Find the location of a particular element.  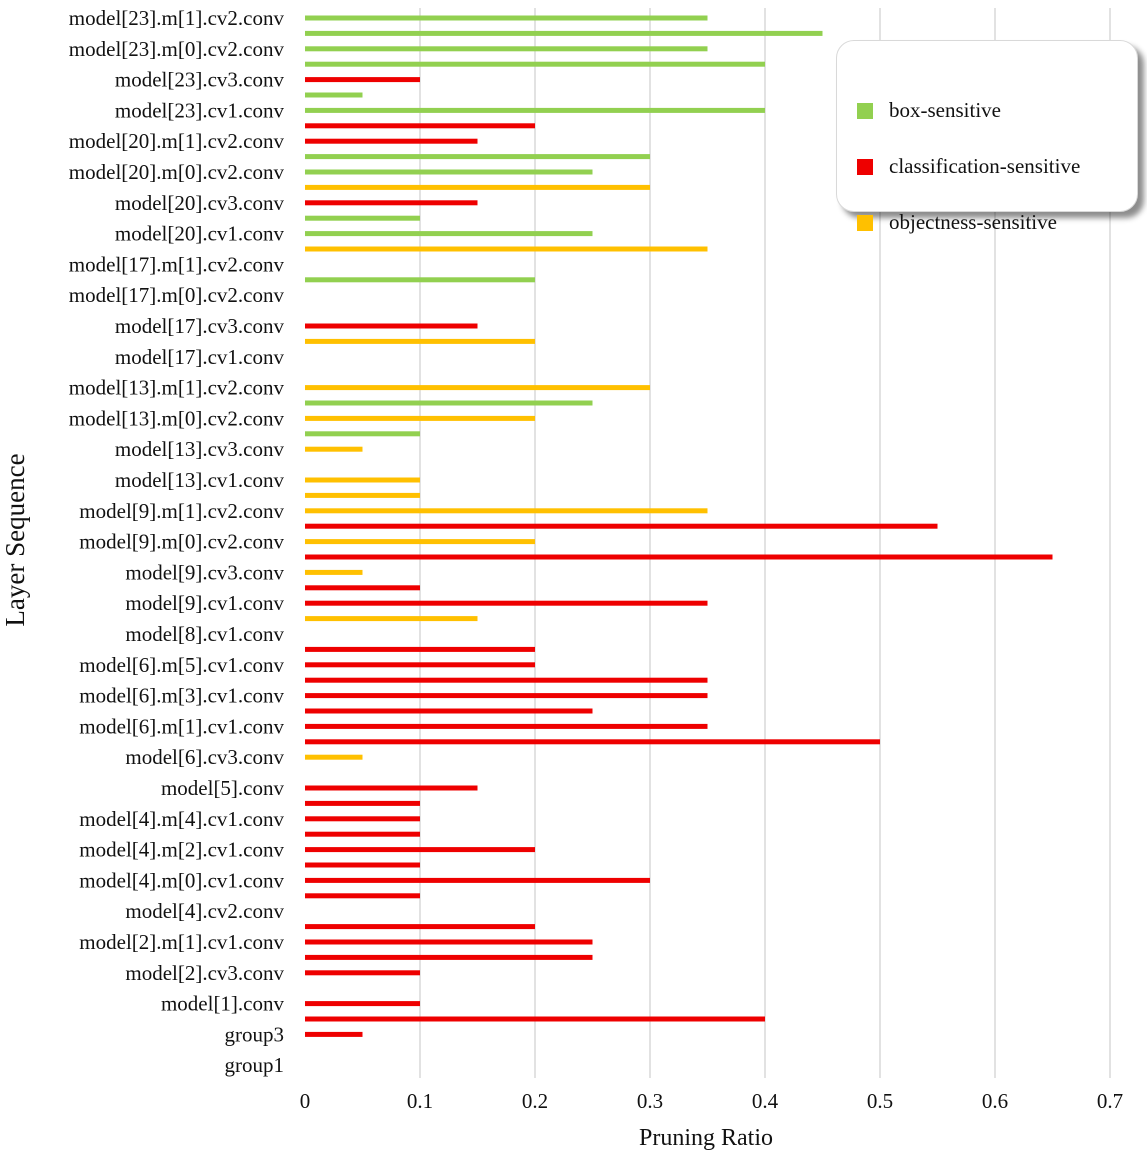

x-tick-labels: 0 0.1 0.2 0.3 0.4 0.5 0.6 0.7 is located at coordinates (711, 1101).